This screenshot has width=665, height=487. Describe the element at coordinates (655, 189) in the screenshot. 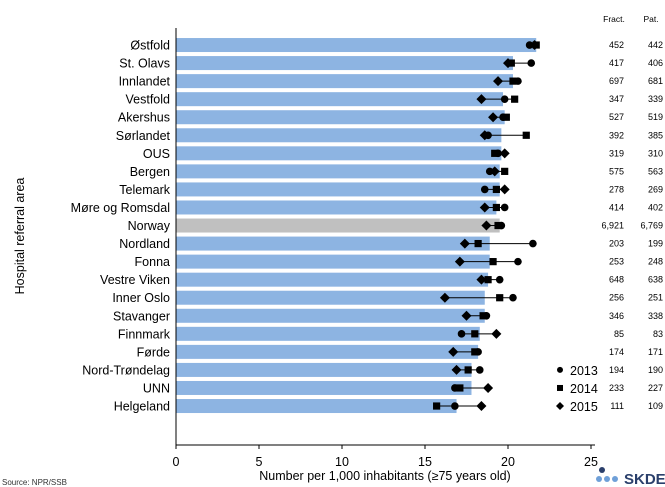

I see `pat-value-telemark: 269` at that location.